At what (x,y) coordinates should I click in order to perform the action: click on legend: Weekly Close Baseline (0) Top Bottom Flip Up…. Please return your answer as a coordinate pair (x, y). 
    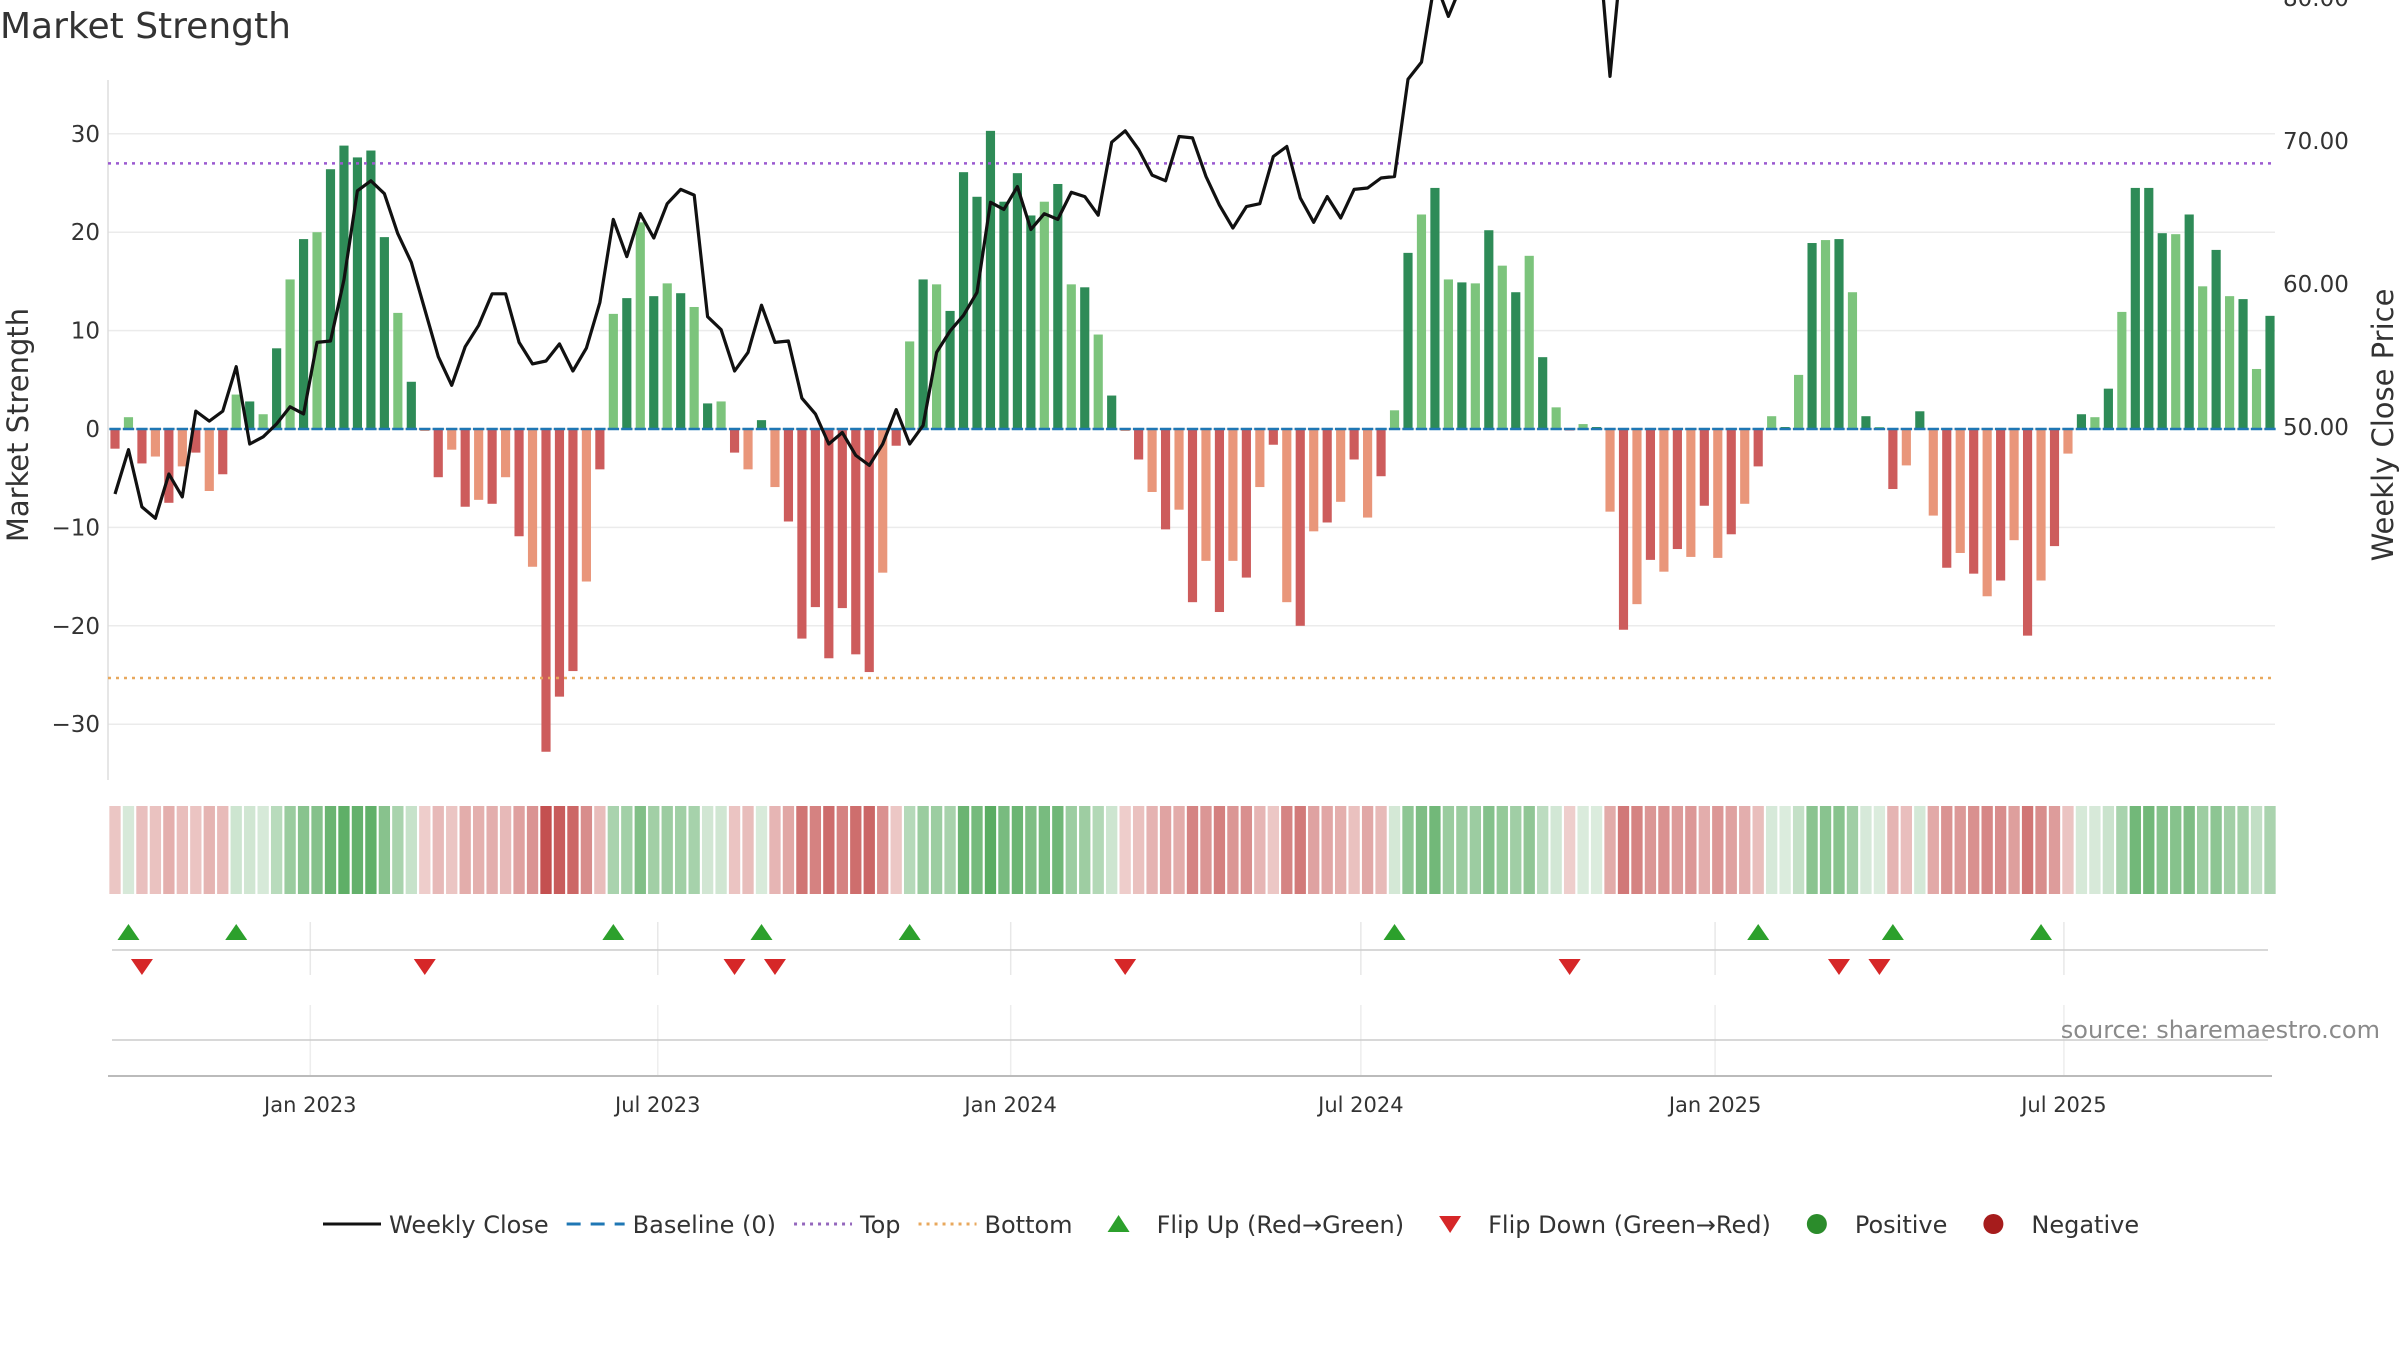
    Looking at the image, I should click on (1231, 1225).